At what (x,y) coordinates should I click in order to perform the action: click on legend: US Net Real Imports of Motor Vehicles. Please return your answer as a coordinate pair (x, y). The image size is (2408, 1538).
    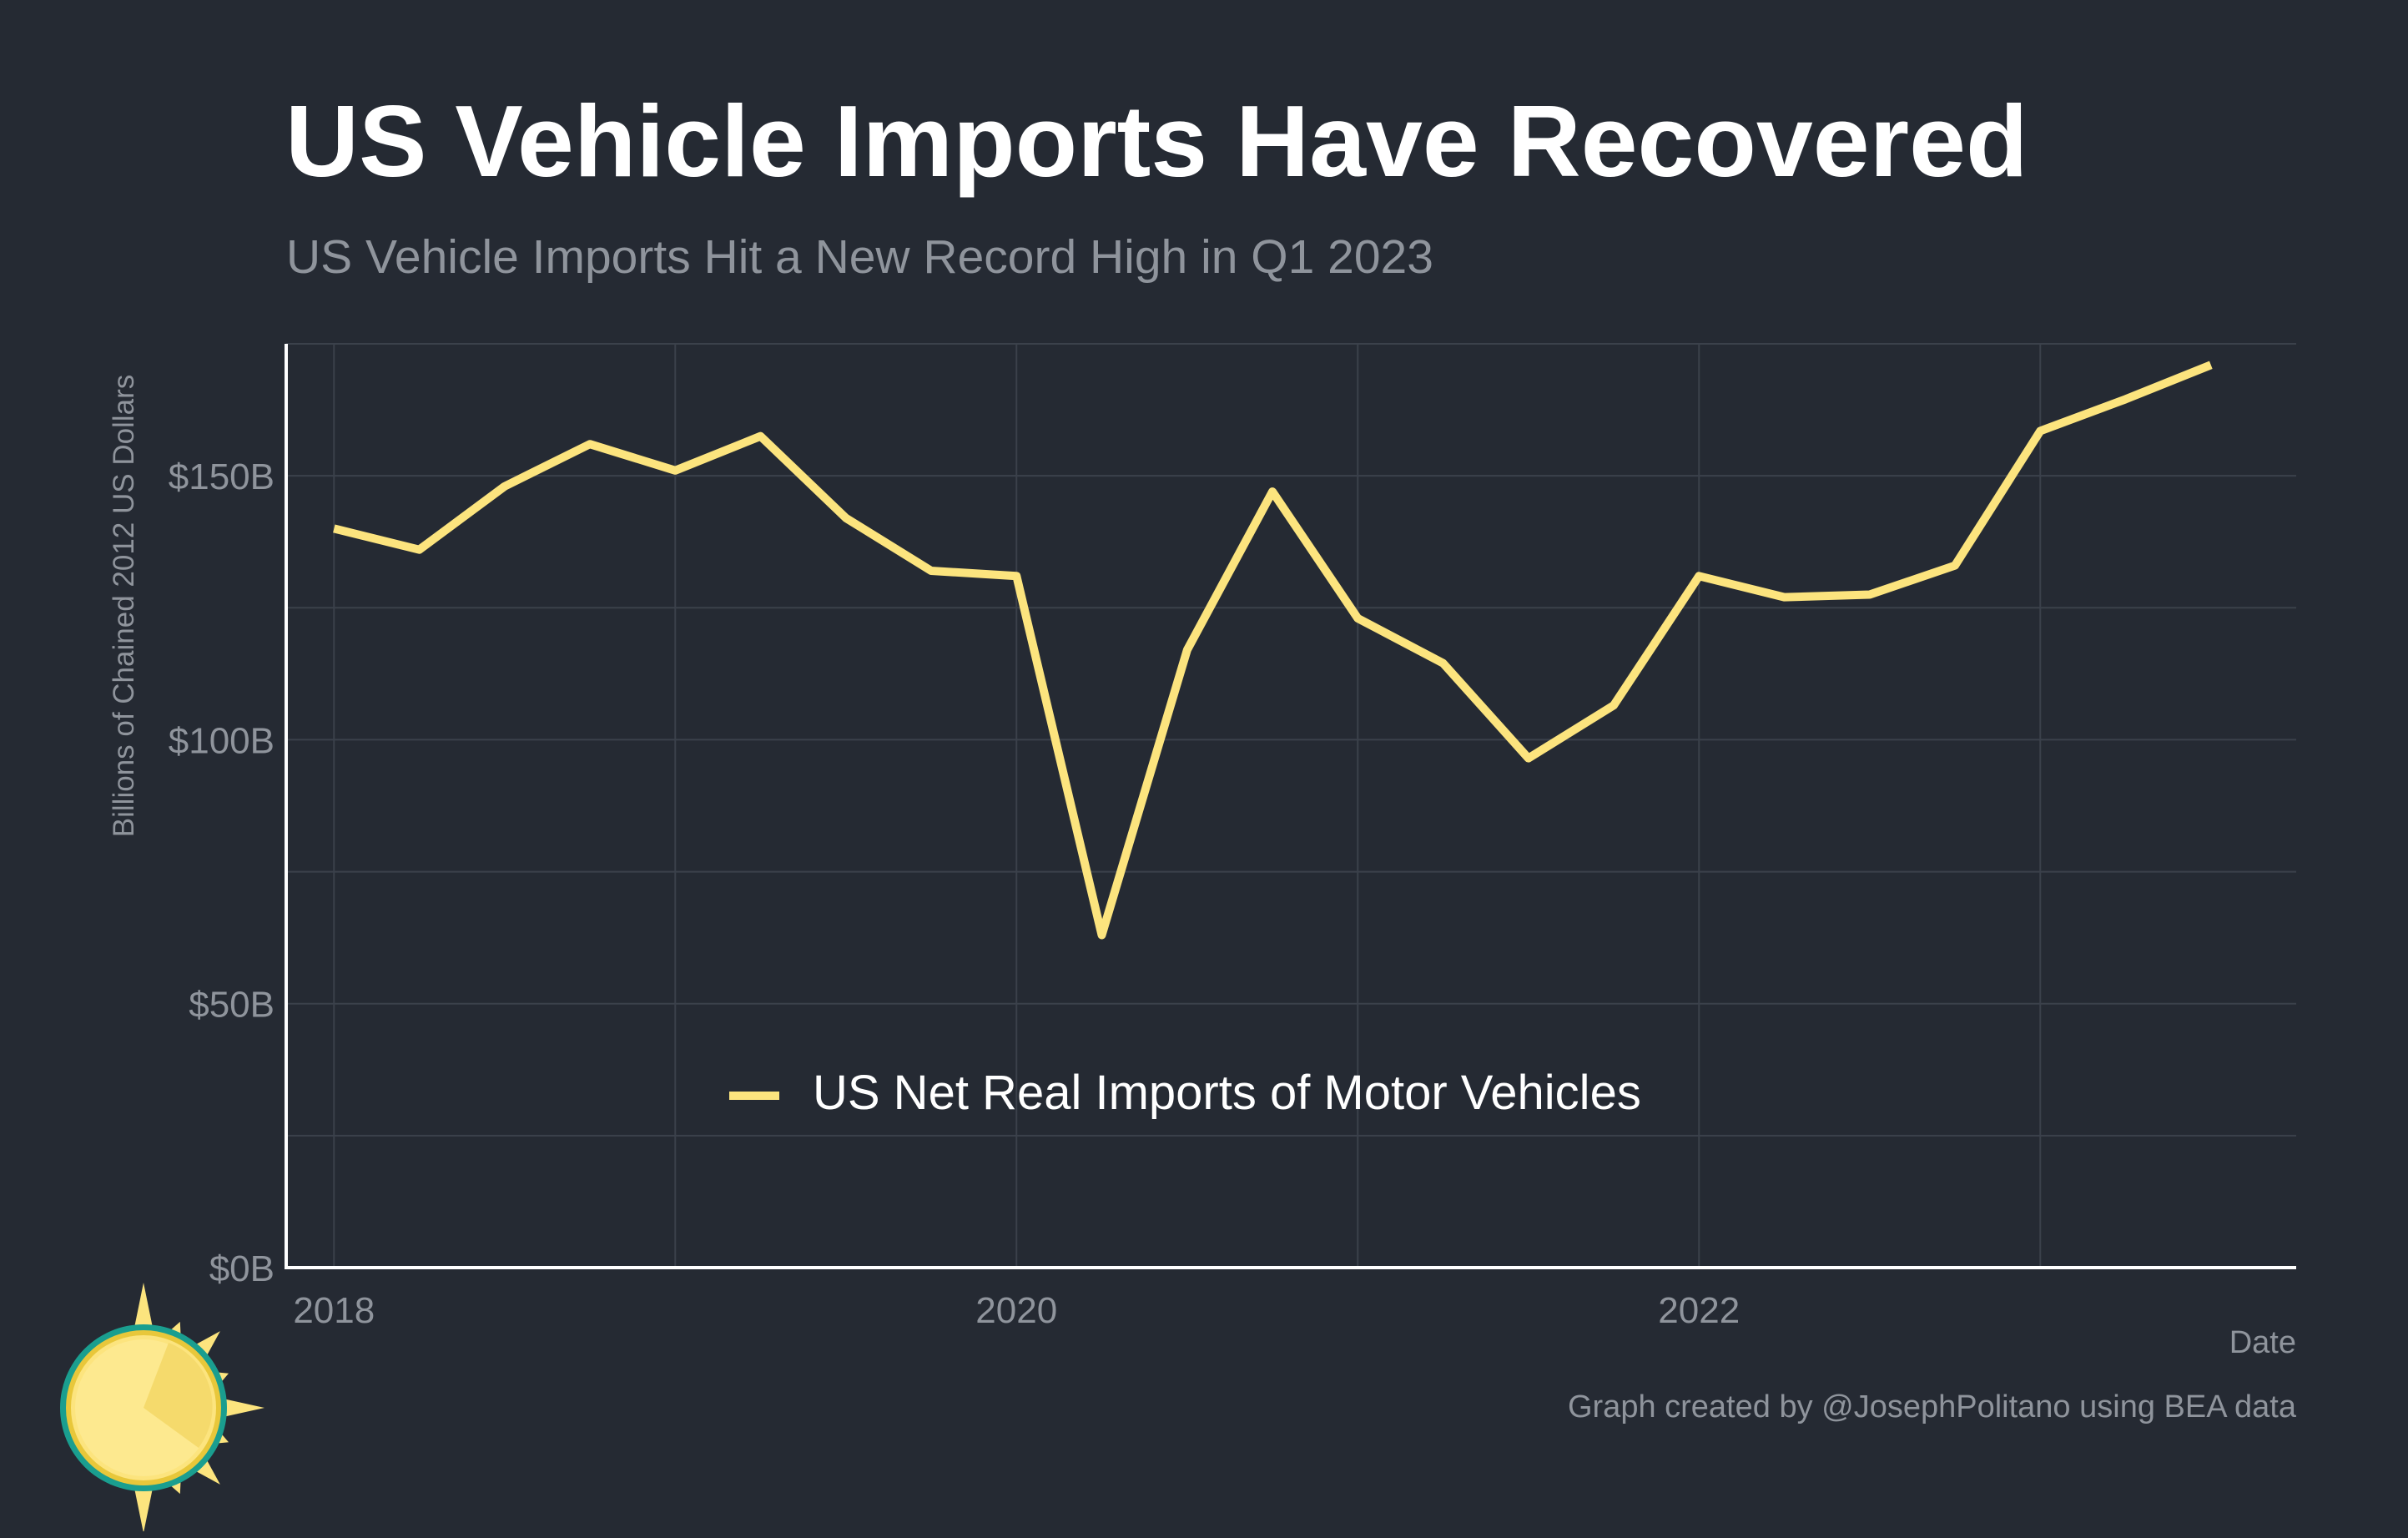
    Looking at the image, I should click on (1185, 1093).